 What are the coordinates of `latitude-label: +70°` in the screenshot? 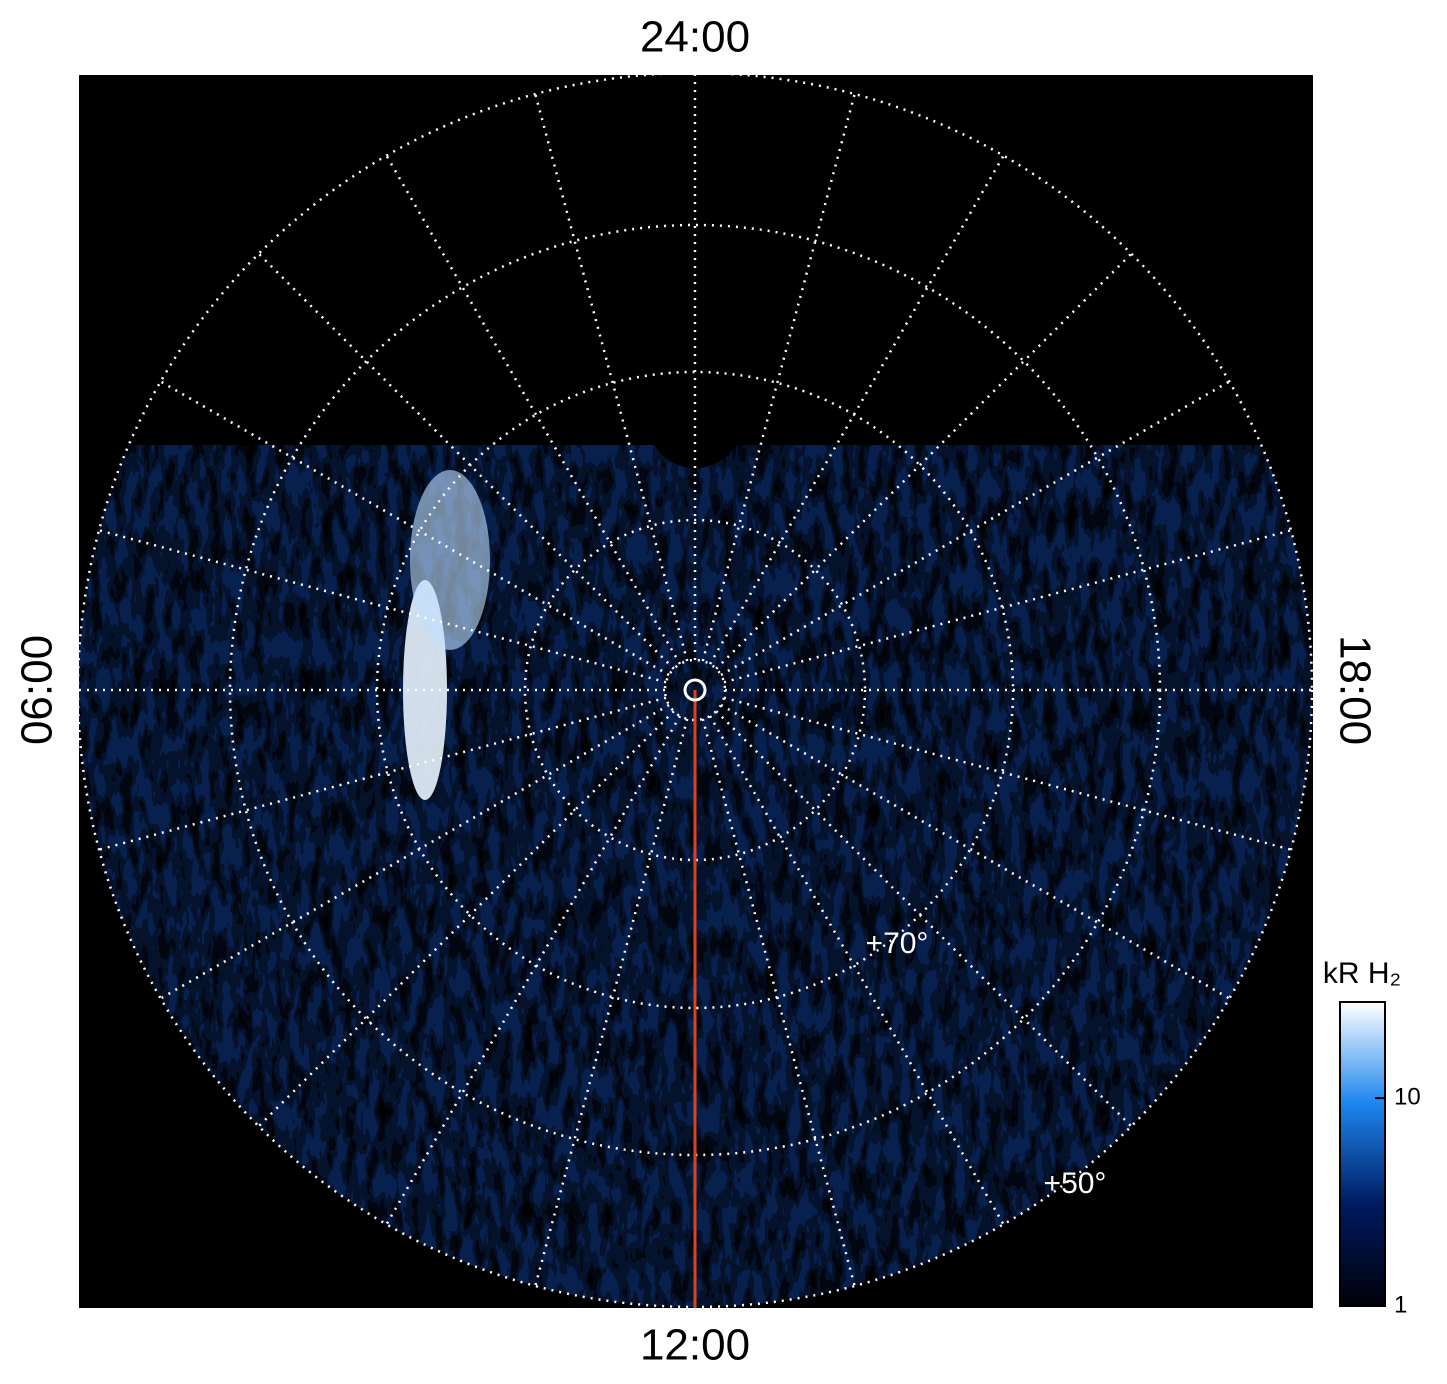 It's located at (897, 943).